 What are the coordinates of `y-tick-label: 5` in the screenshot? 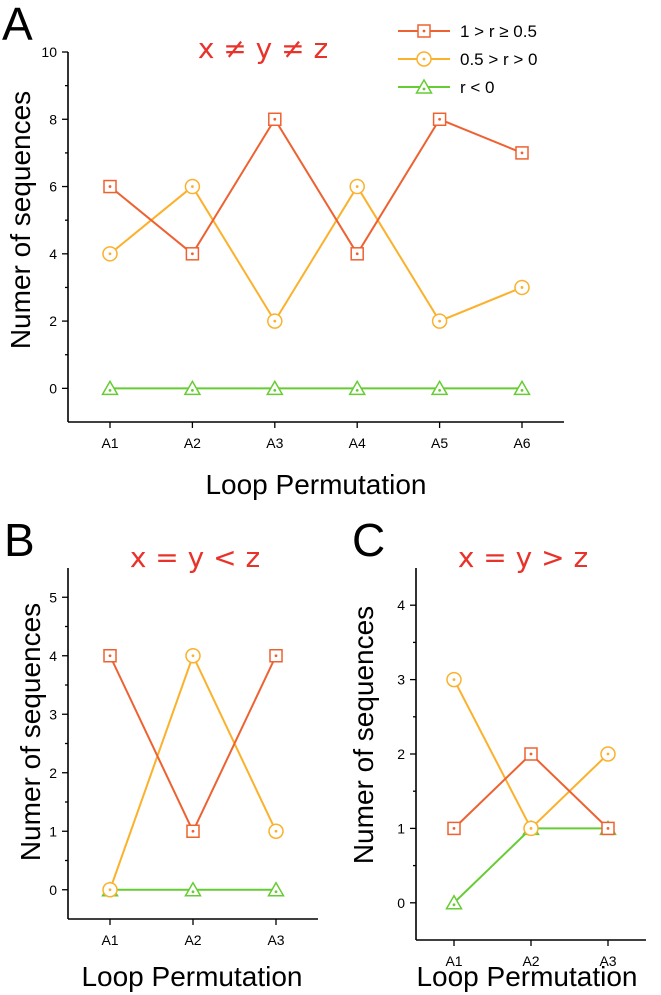 It's located at (53, 597).